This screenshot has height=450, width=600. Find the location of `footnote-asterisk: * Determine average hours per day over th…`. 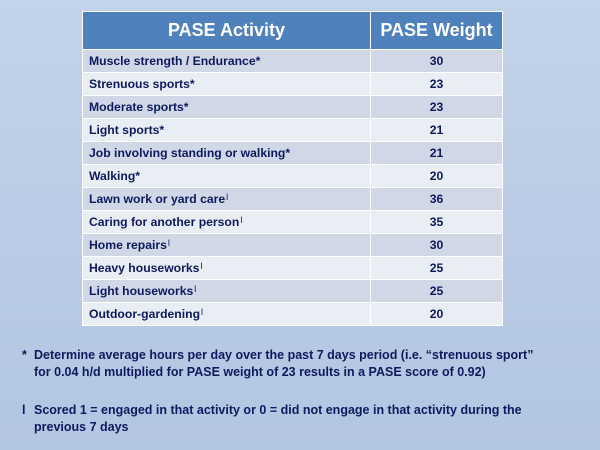

footnote-asterisk: * Determine average hours per day over th… is located at coordinates (302, 364).